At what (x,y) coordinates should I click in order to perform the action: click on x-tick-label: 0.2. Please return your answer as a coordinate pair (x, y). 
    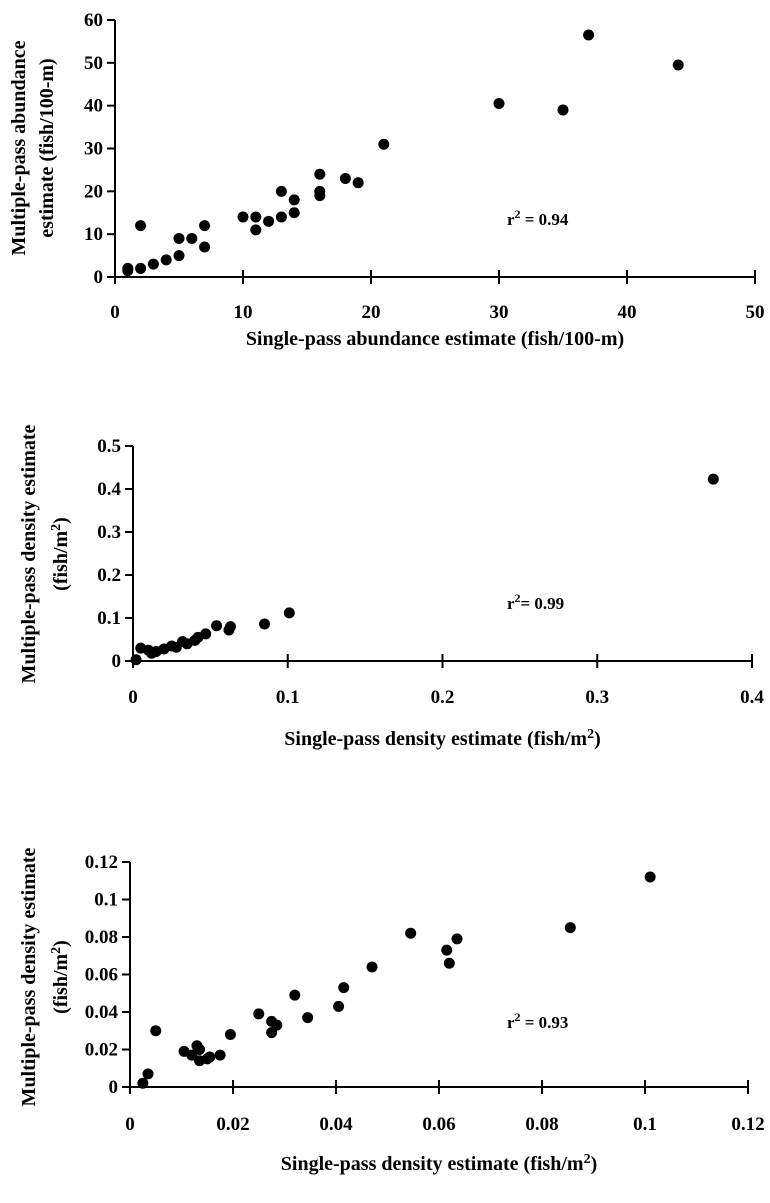
    Looking at the image, I should click on (443, 697).